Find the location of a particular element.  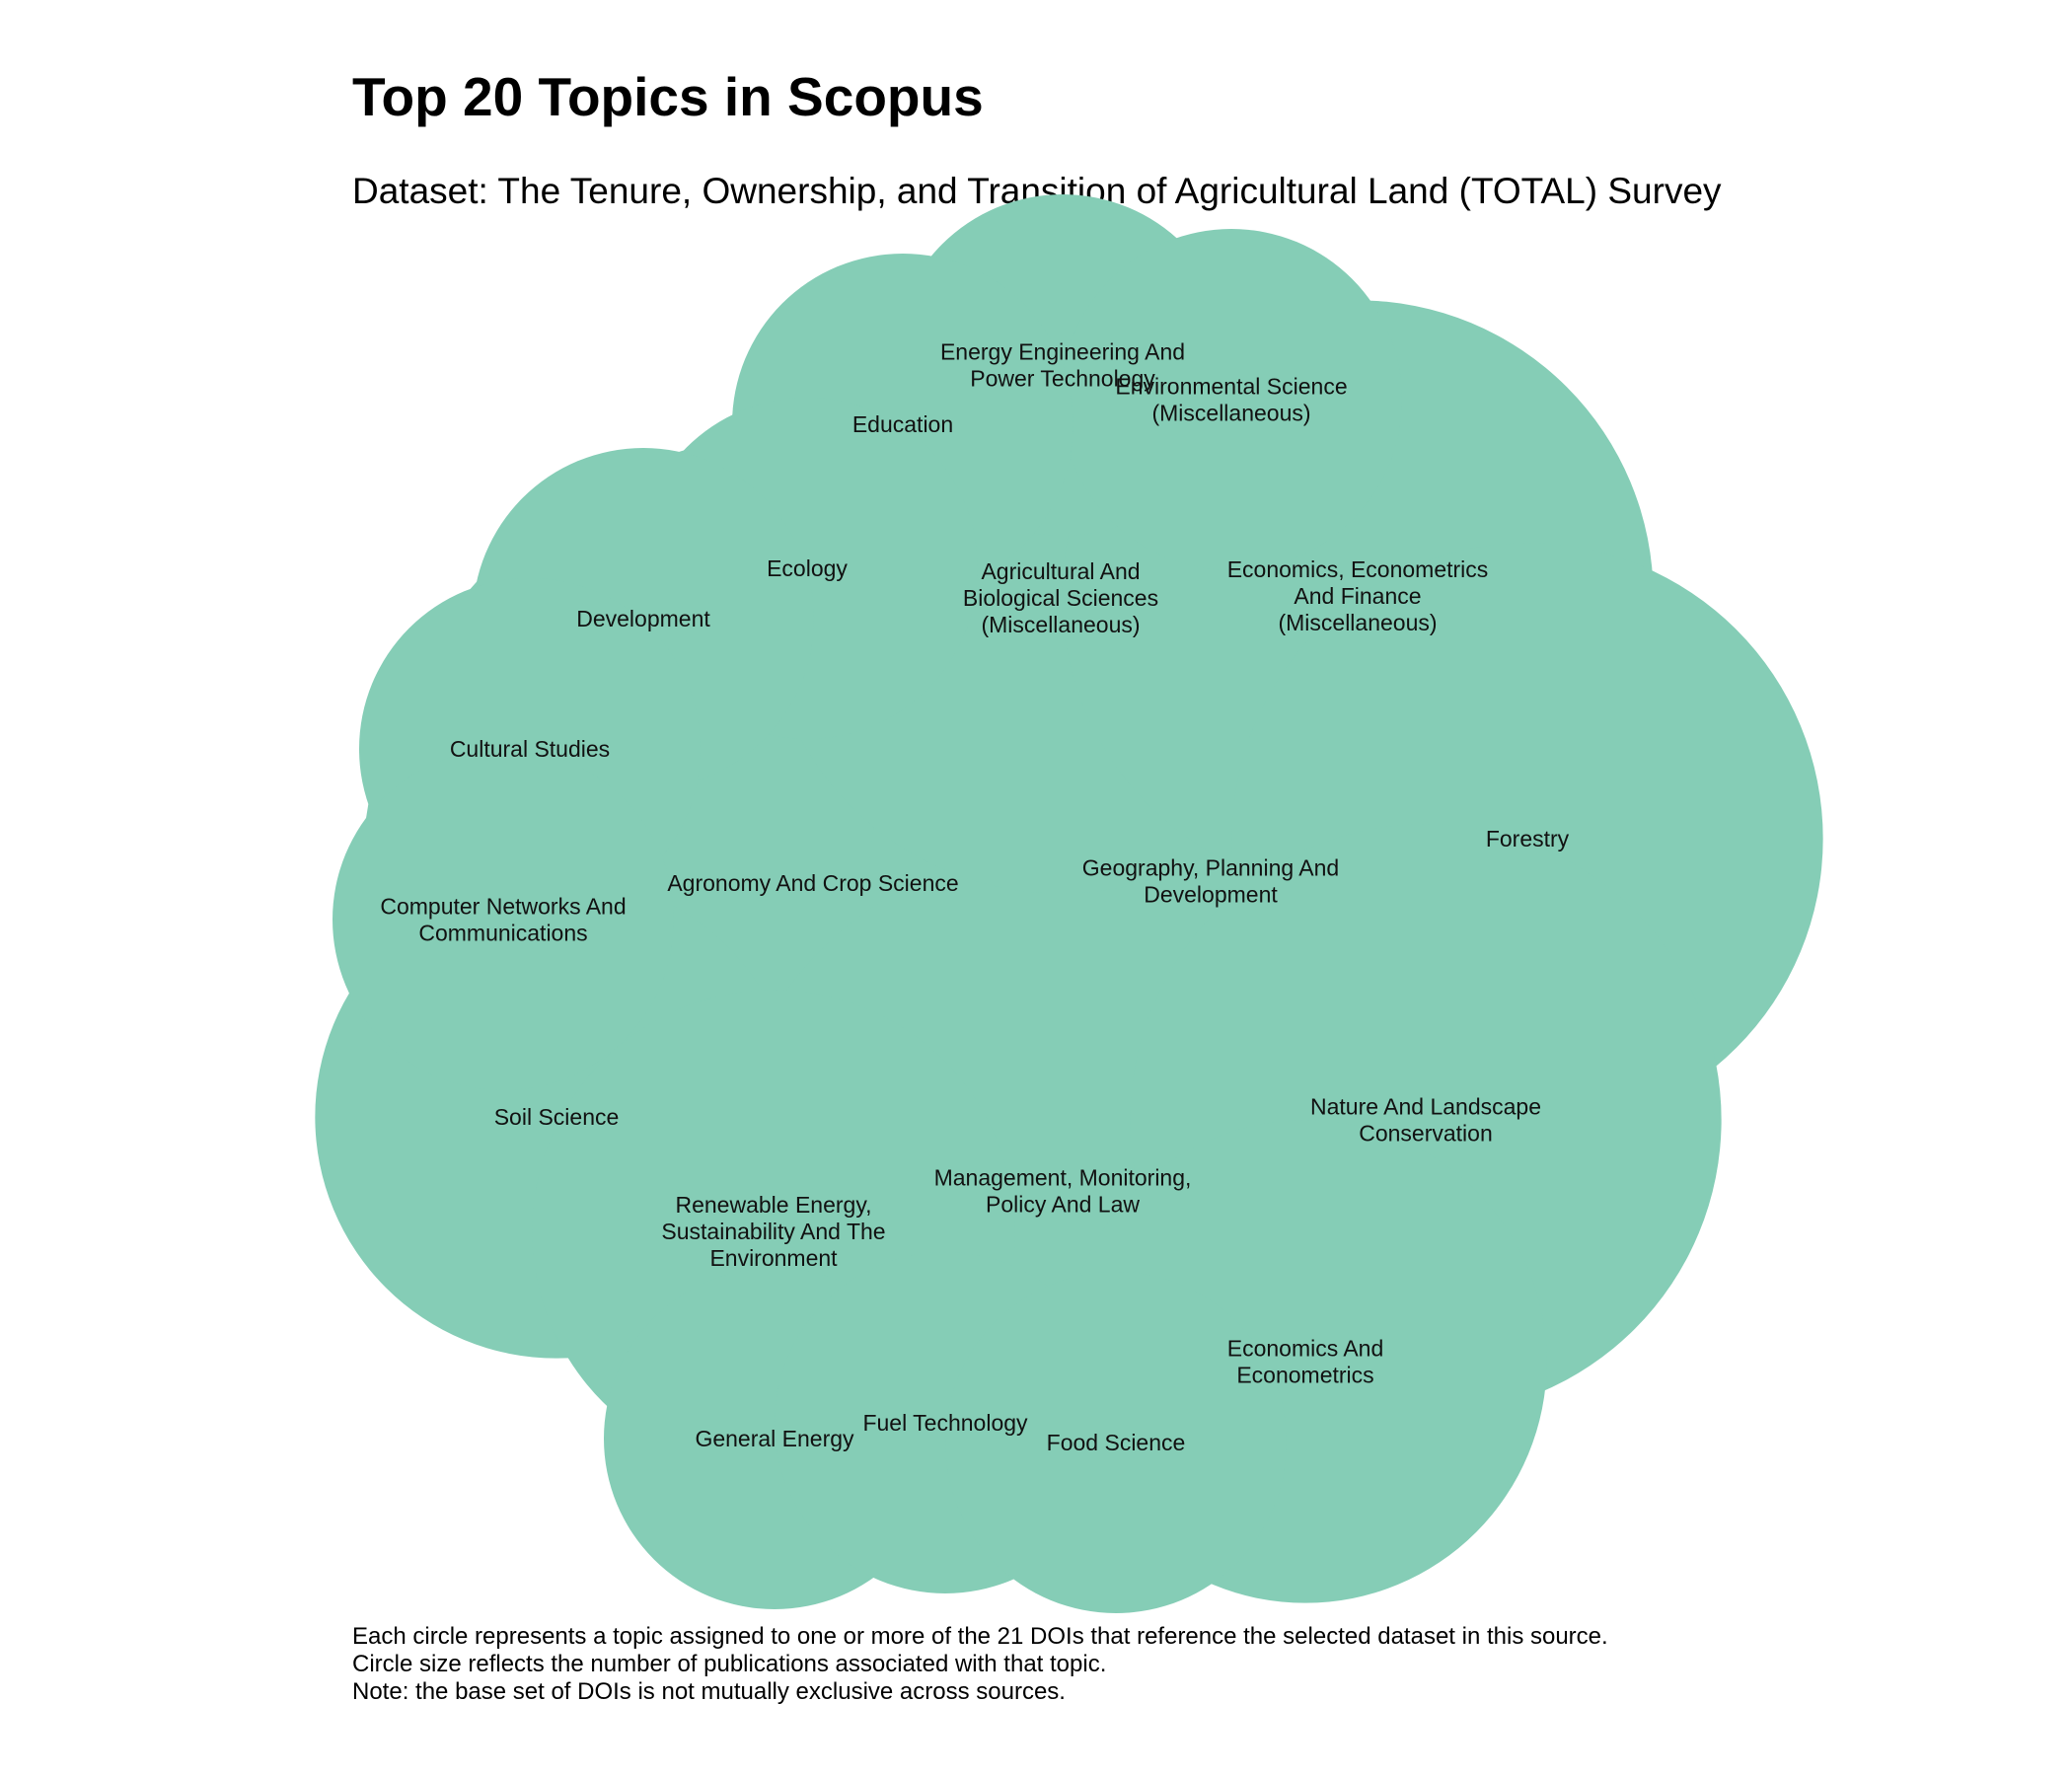

topic-label: Economics And Econometrics is located at coordinates (1306, 1362).